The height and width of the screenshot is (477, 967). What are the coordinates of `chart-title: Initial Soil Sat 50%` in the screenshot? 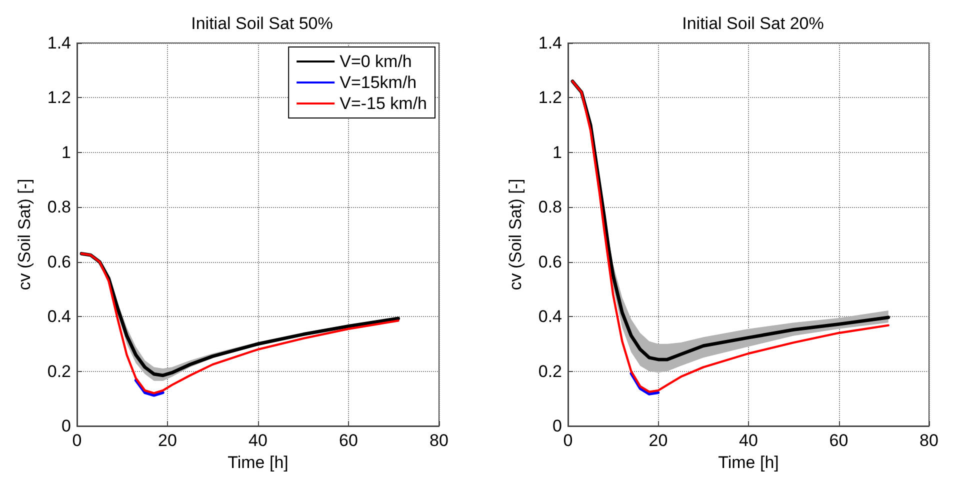 It's located at (262, 23).